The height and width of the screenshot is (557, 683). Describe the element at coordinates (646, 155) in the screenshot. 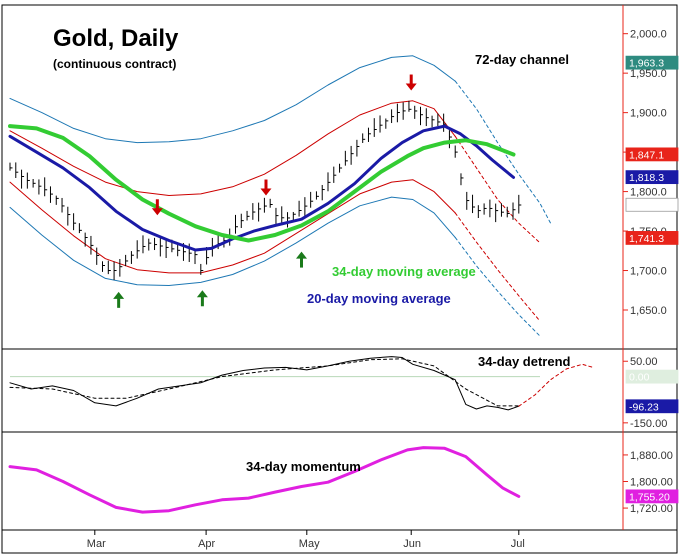

I see `value-tag-label: 1,847.1` at that location.